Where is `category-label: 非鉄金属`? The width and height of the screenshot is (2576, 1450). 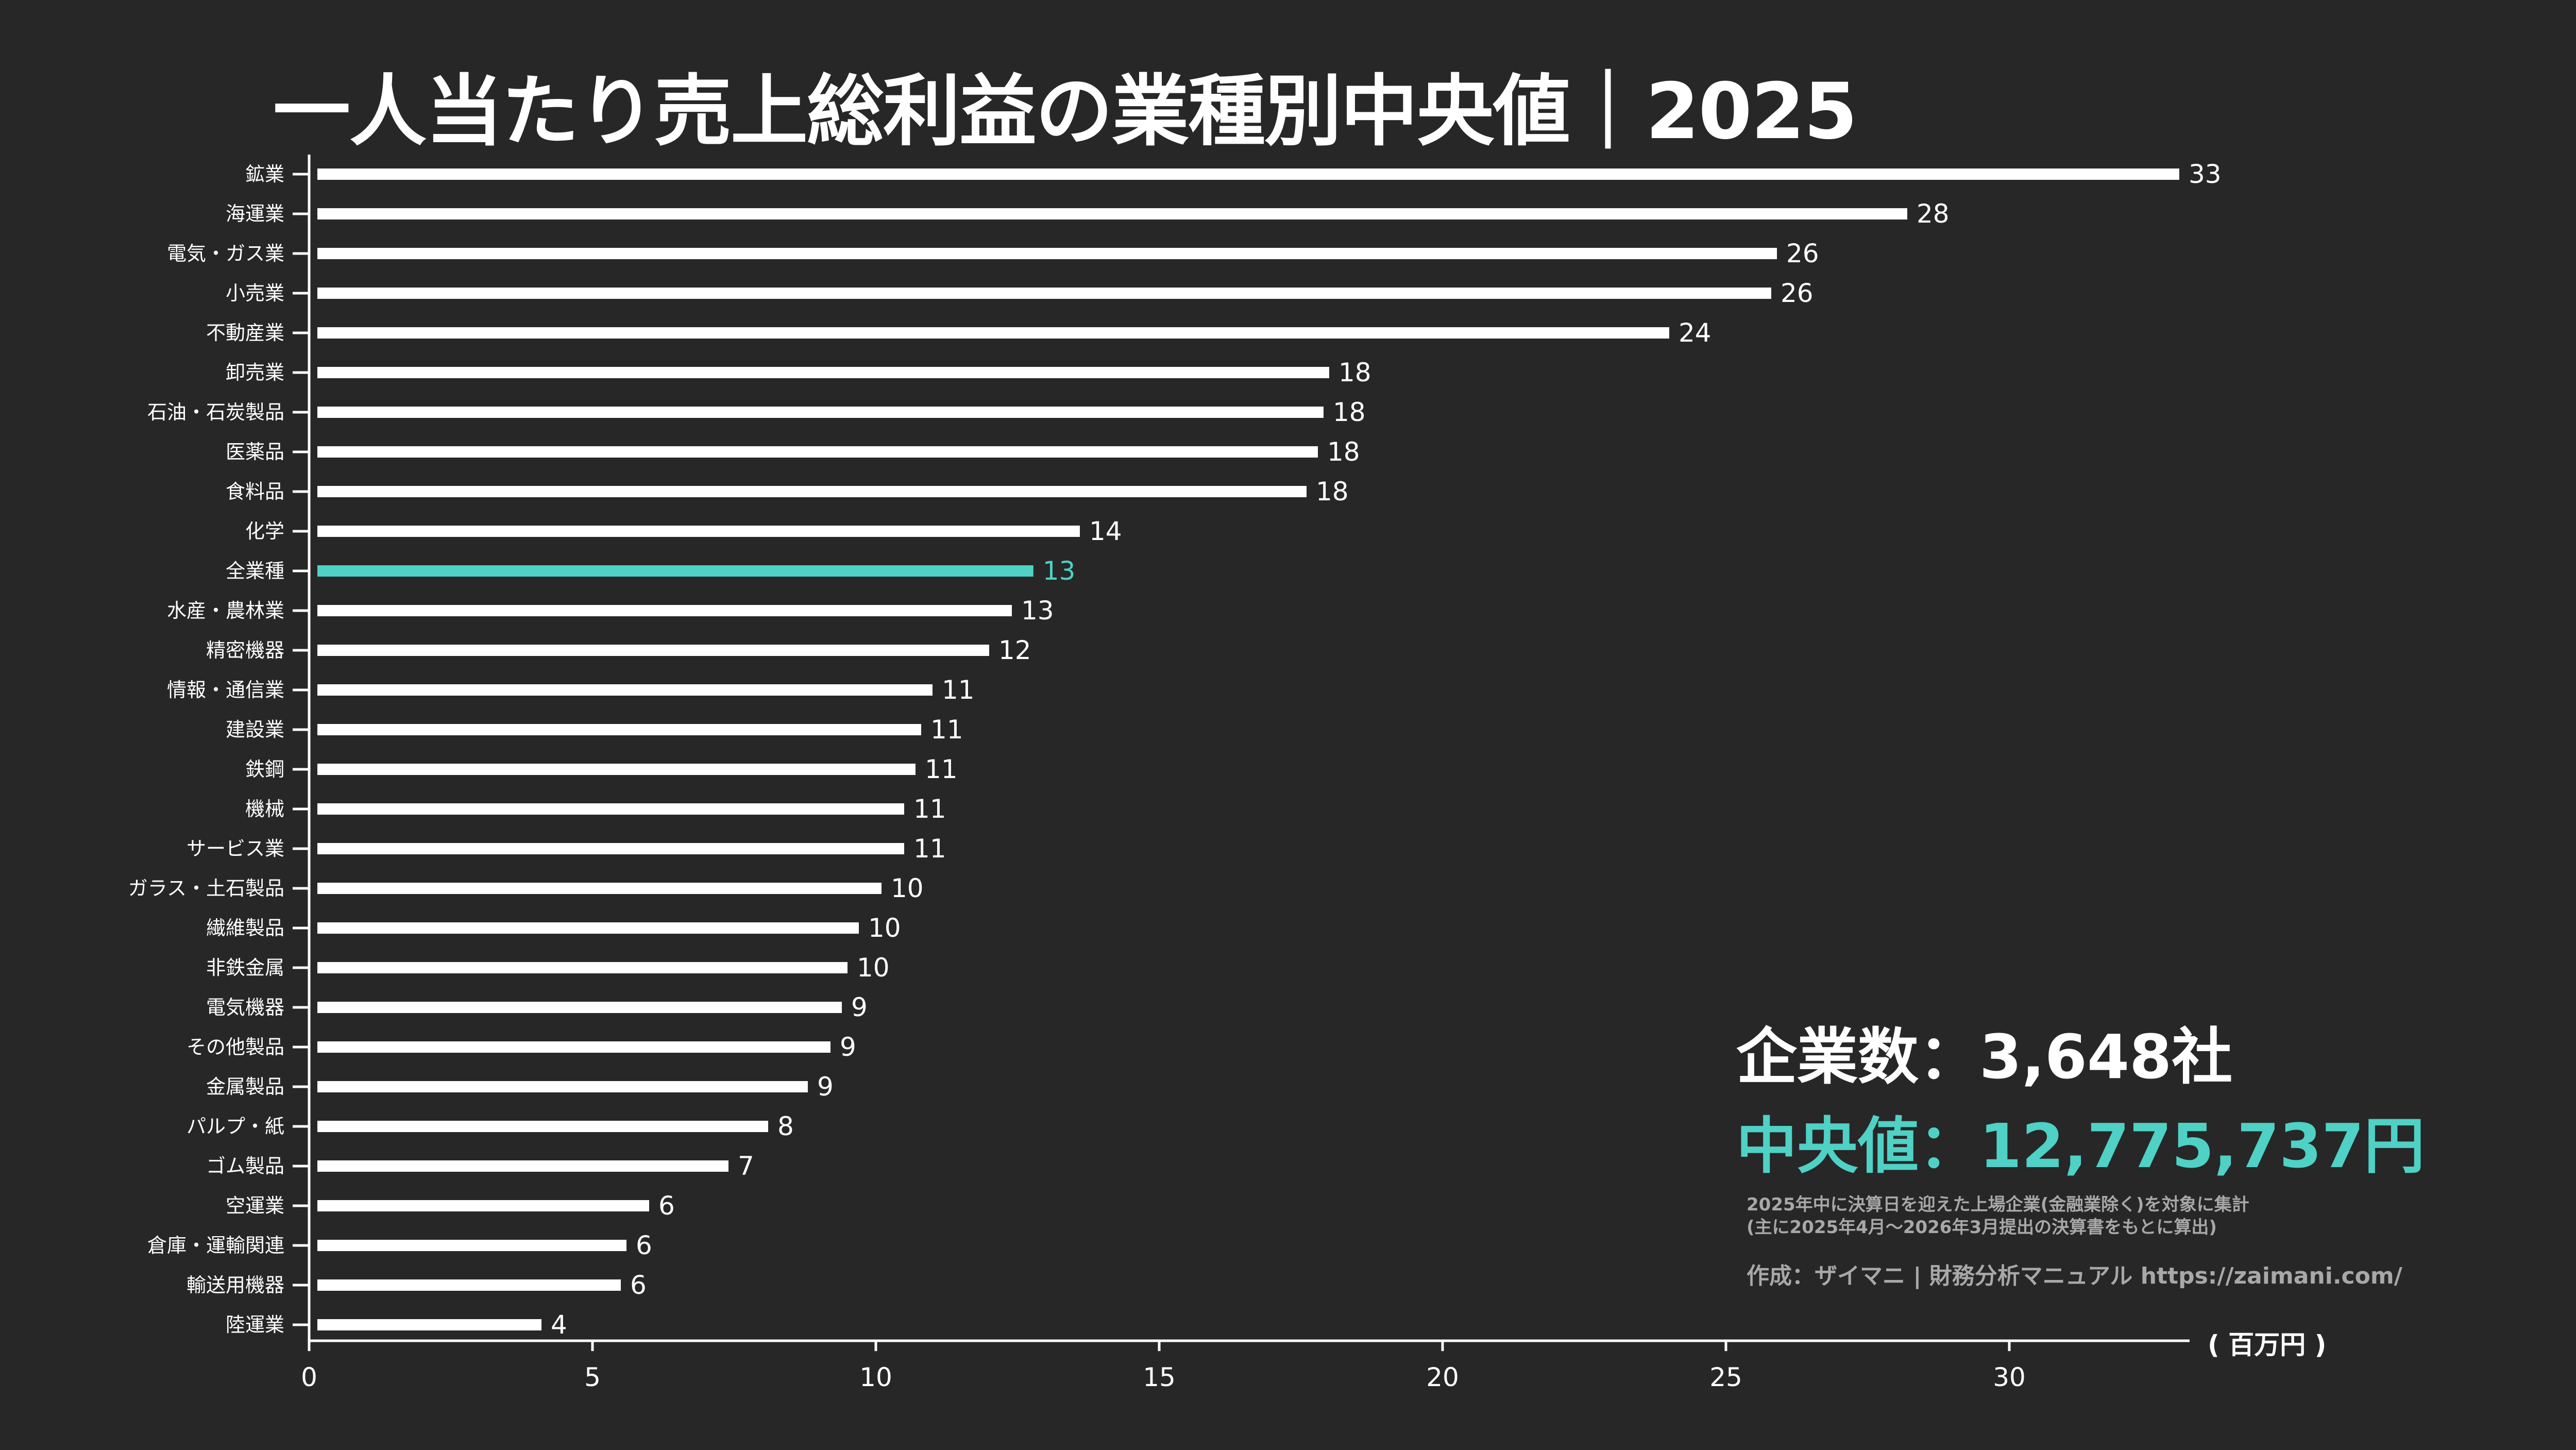 category-label: 非鉄金属 is located at coordinates (245, 968).